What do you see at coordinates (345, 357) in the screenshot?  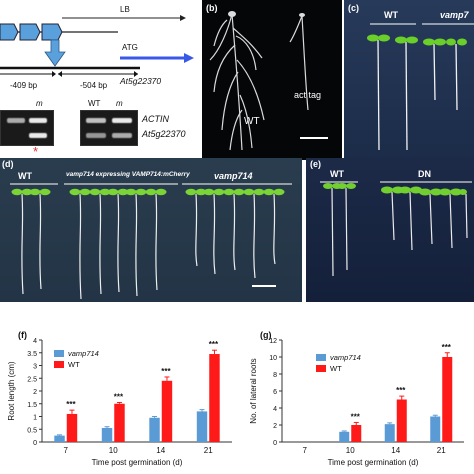 I see `legend-label: vamp714` at bounding box center [345, 357].